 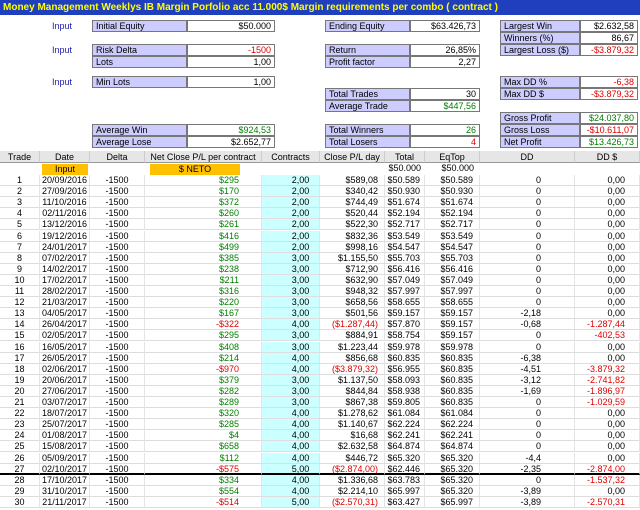 I want to click on table-cell: $4, so click(x=203, y=436).